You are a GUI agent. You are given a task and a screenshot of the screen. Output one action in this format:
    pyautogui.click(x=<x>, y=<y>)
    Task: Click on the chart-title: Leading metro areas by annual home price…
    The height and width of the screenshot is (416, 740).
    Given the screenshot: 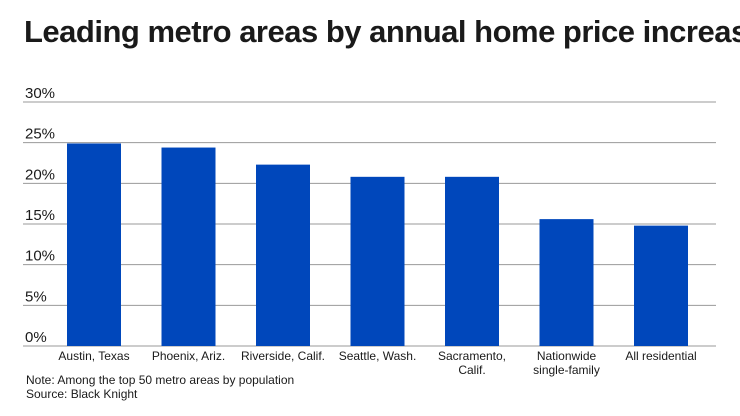 What is the action you would take?
    pyautogui.click(x=382, y=31)
    